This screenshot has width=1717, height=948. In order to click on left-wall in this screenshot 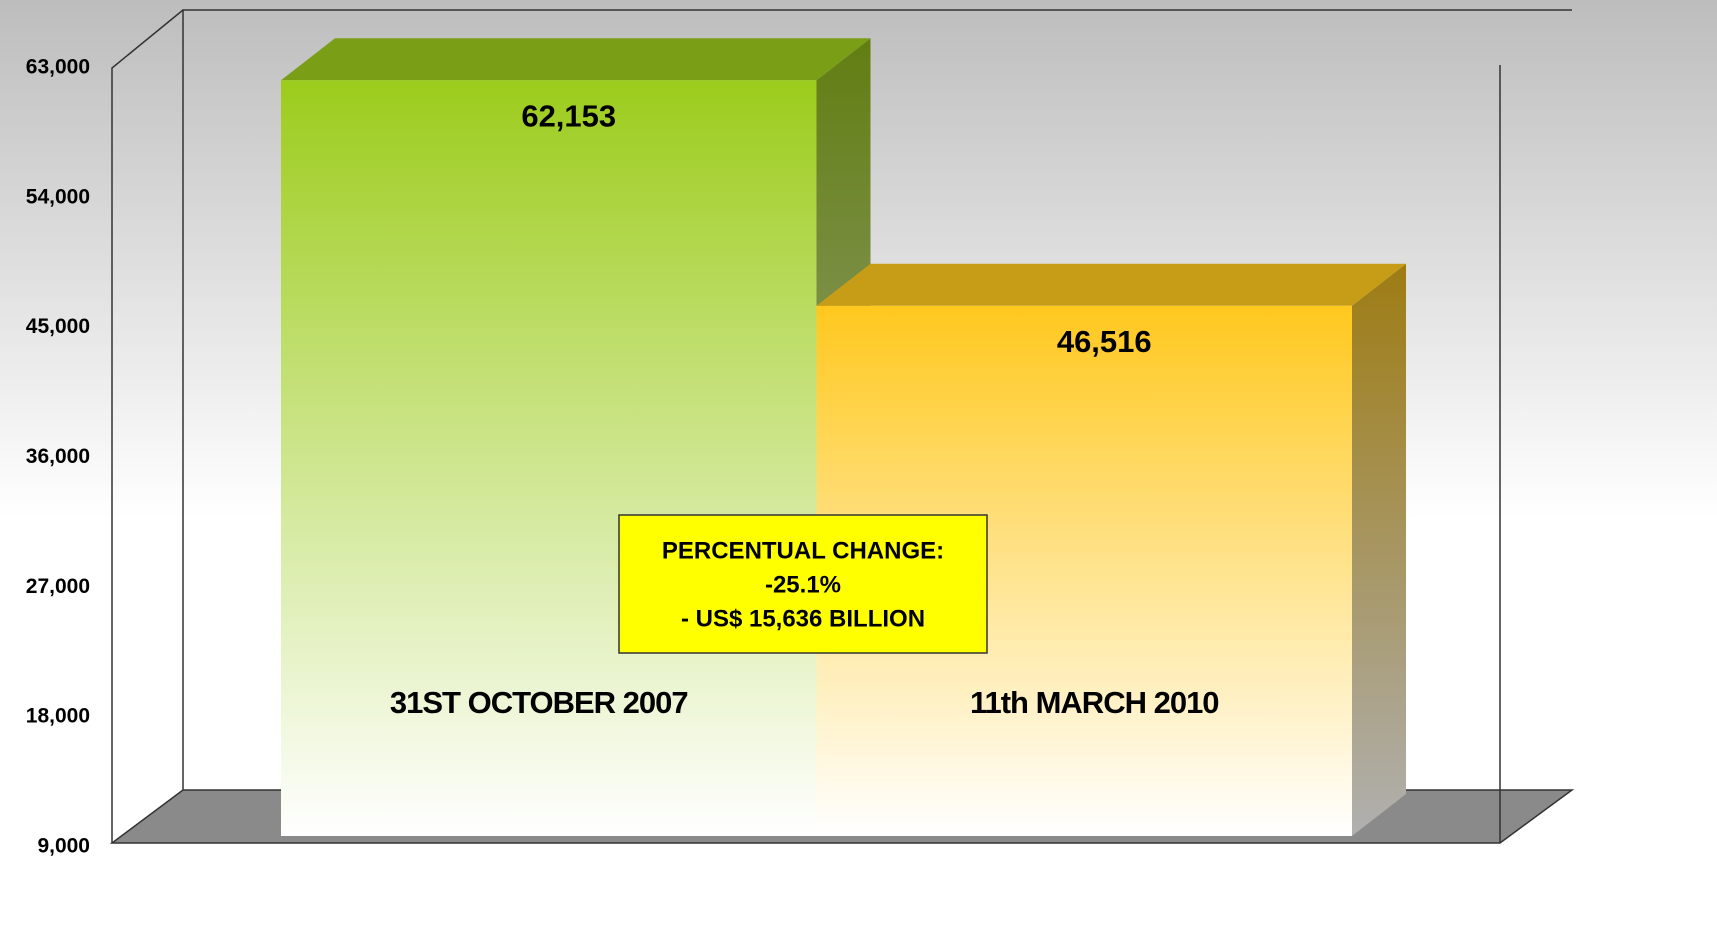, I will do `click(147, 426)`.